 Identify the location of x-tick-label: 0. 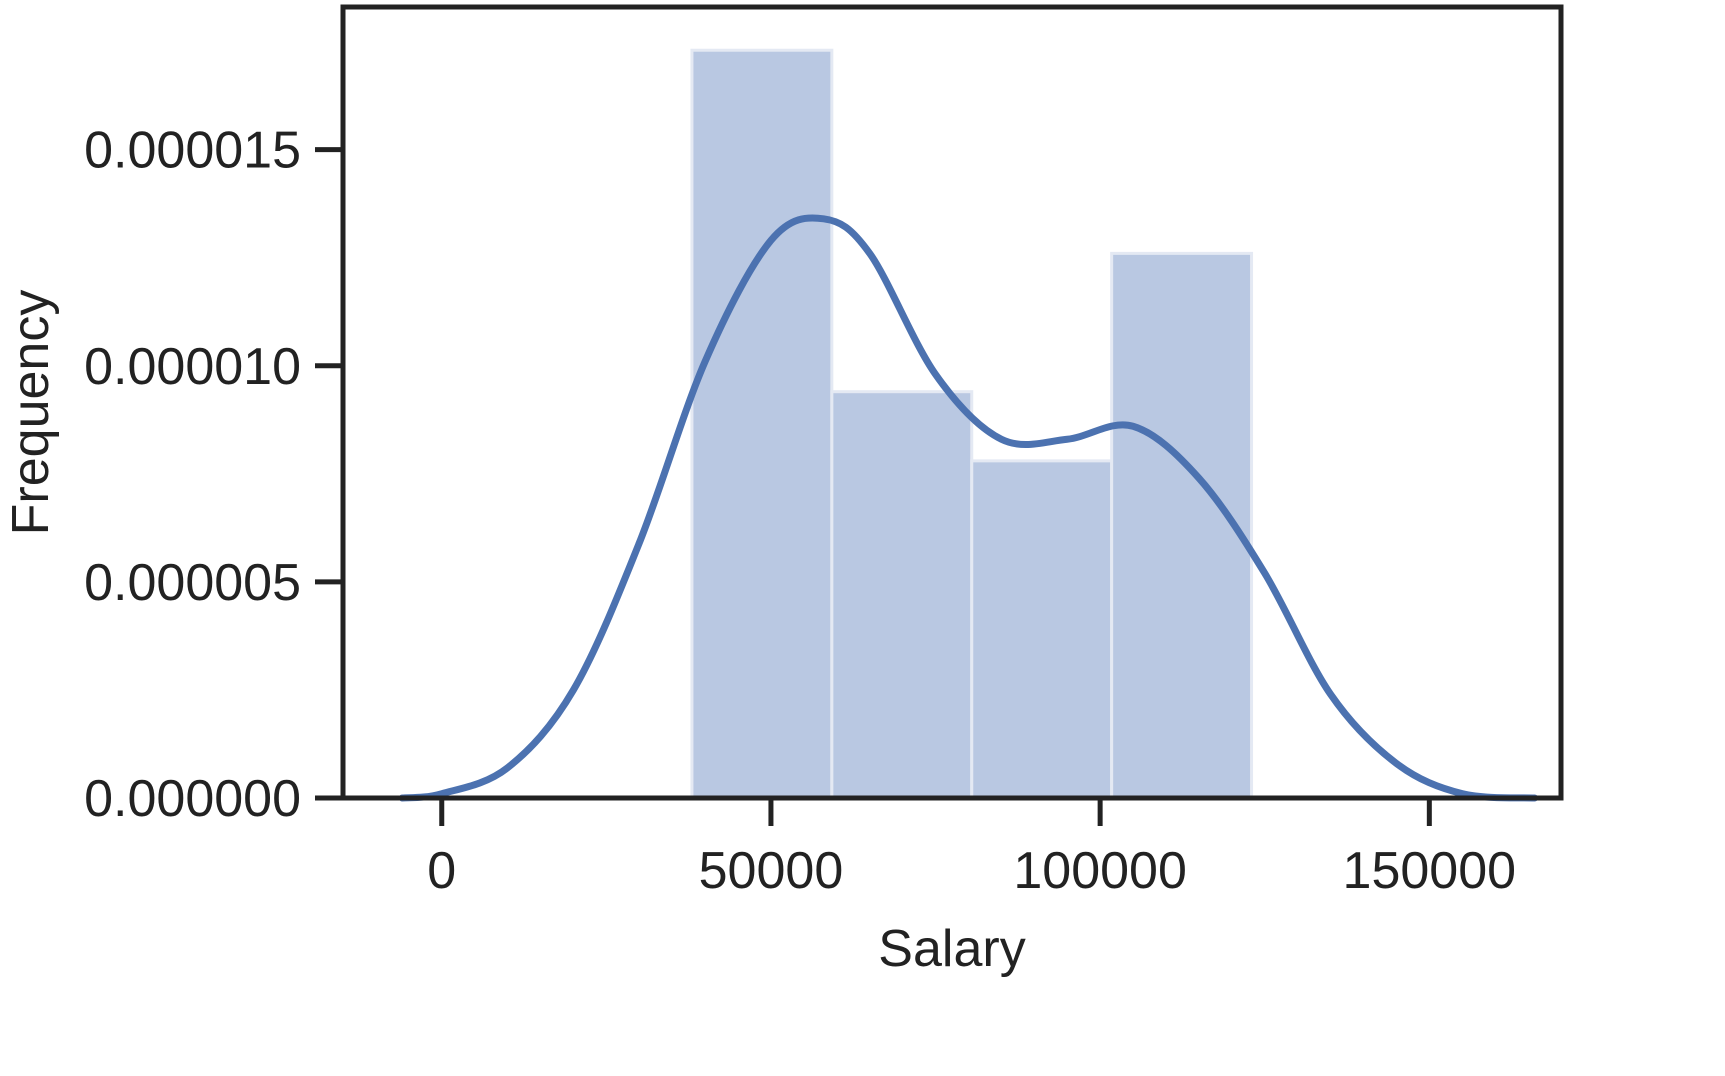
(441, 871).